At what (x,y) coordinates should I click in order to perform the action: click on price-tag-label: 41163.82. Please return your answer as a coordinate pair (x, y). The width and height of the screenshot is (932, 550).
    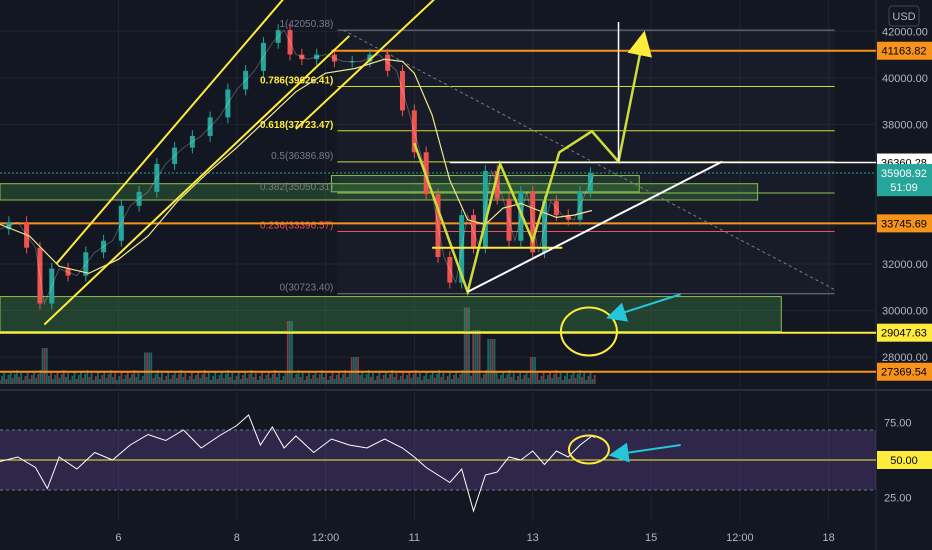
    Looking at the image, I should click on (903, 52).